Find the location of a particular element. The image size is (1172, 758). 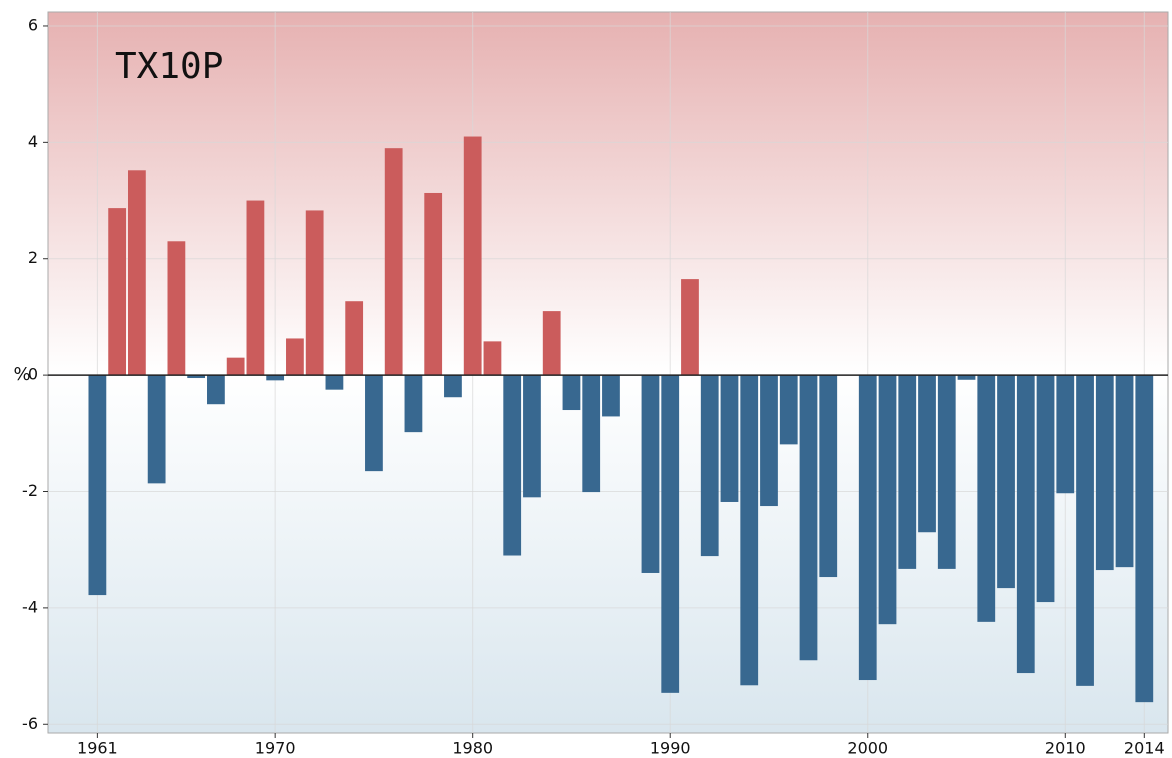

x-tick-label: 1961 is located at coordinates (97, 748).